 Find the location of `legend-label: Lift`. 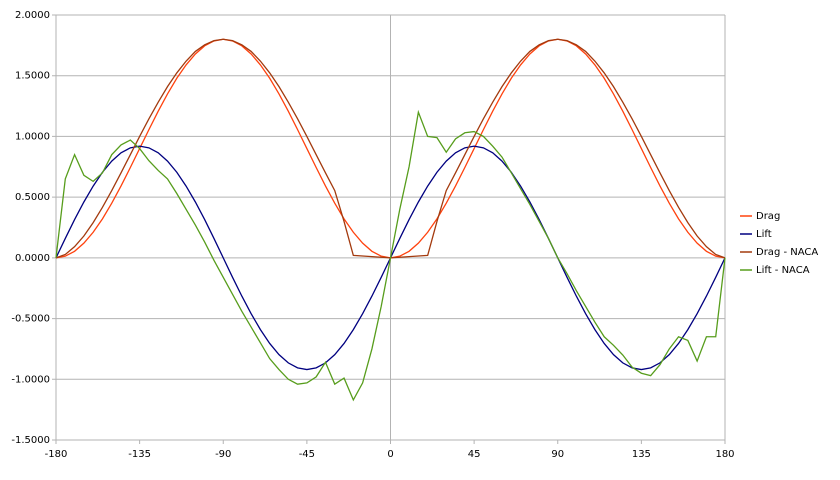

legend-label: Lift is located at coordinates (764, 234).